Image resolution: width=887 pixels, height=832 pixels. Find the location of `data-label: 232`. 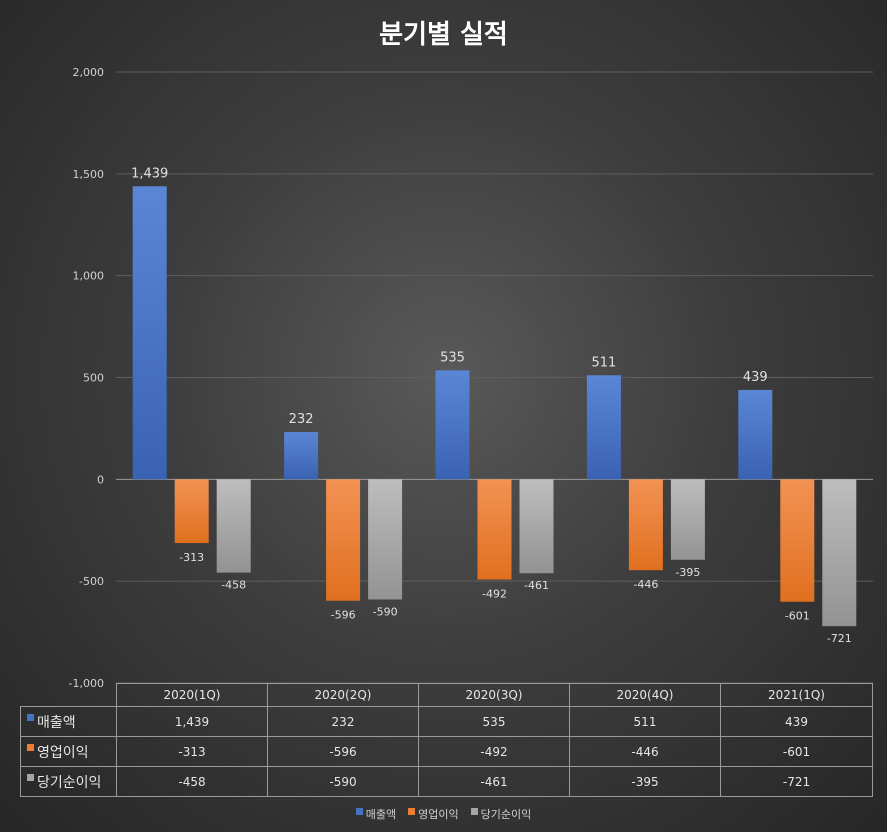

data-label: 232 is located at coordinates (301, 419).